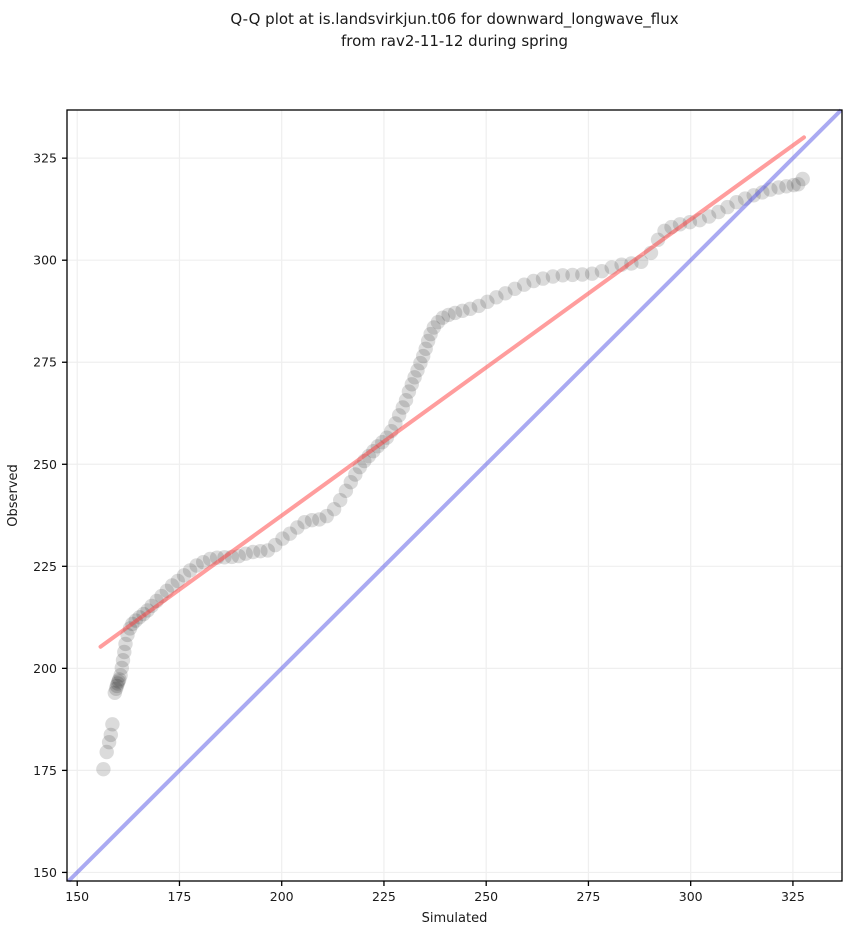 Image resolution: width=851 pixels, height=934 pixels. What do you see at coordinates (793, 896) in the screenshot?
I see `x-tick-label: 325` at bounding box center [793, 896].